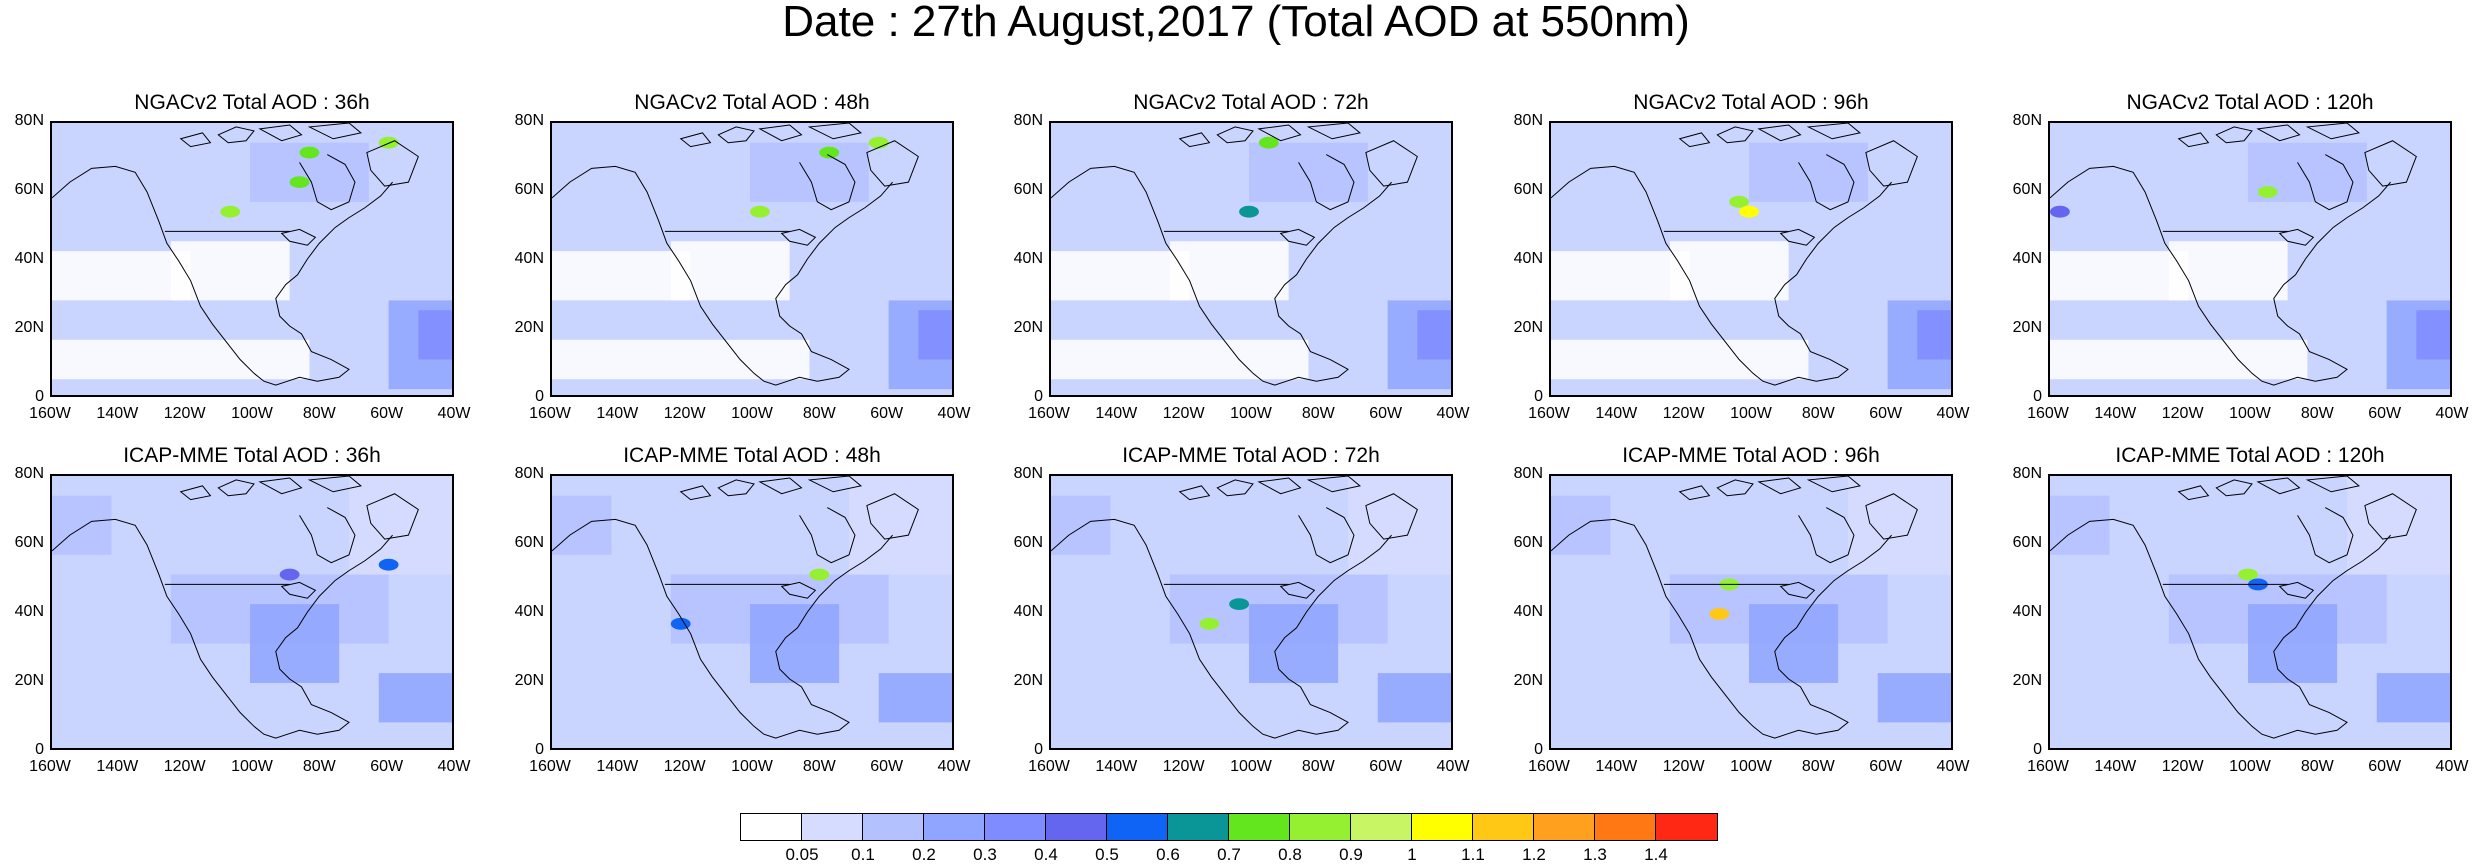  Describe the element at coordinates (1473, 854) in the screenshot. I see `colorbar-label: 1.1` at that location.